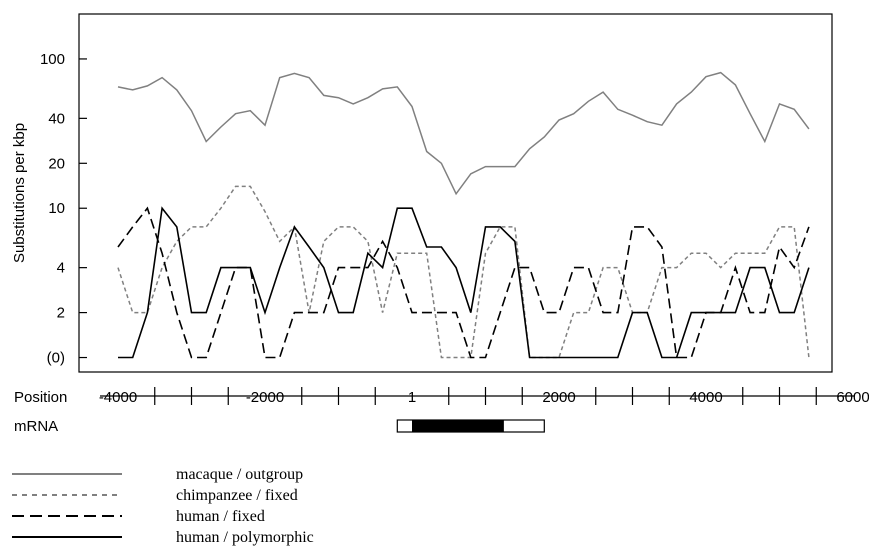  Describe the element at coordinates (412, 397) in the screenshot. I see `x-tick-label: 1` at that location.